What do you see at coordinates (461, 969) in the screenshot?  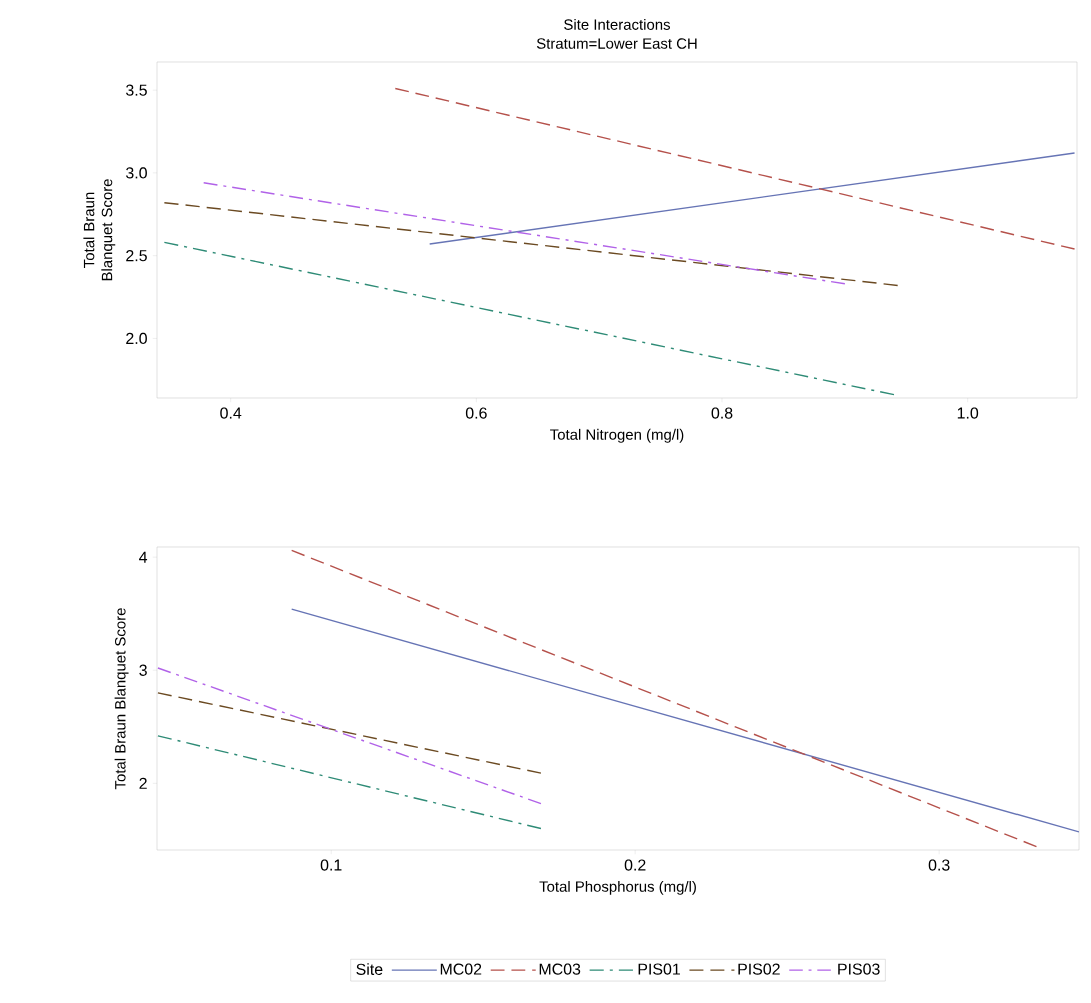 I see `legend-label: MC02` at bounding box center [461, 969].